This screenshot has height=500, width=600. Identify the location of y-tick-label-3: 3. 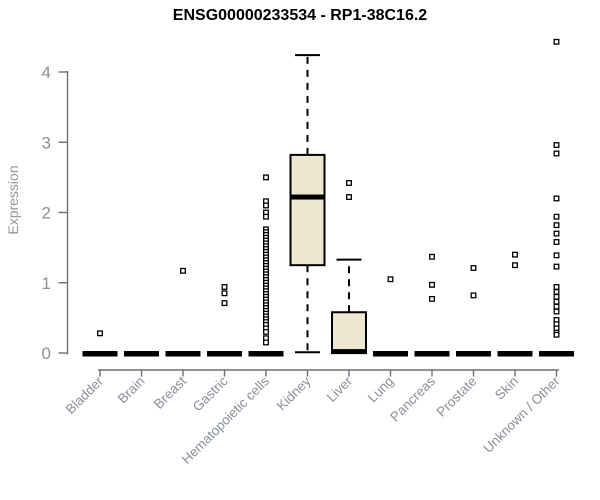
(46, 142).